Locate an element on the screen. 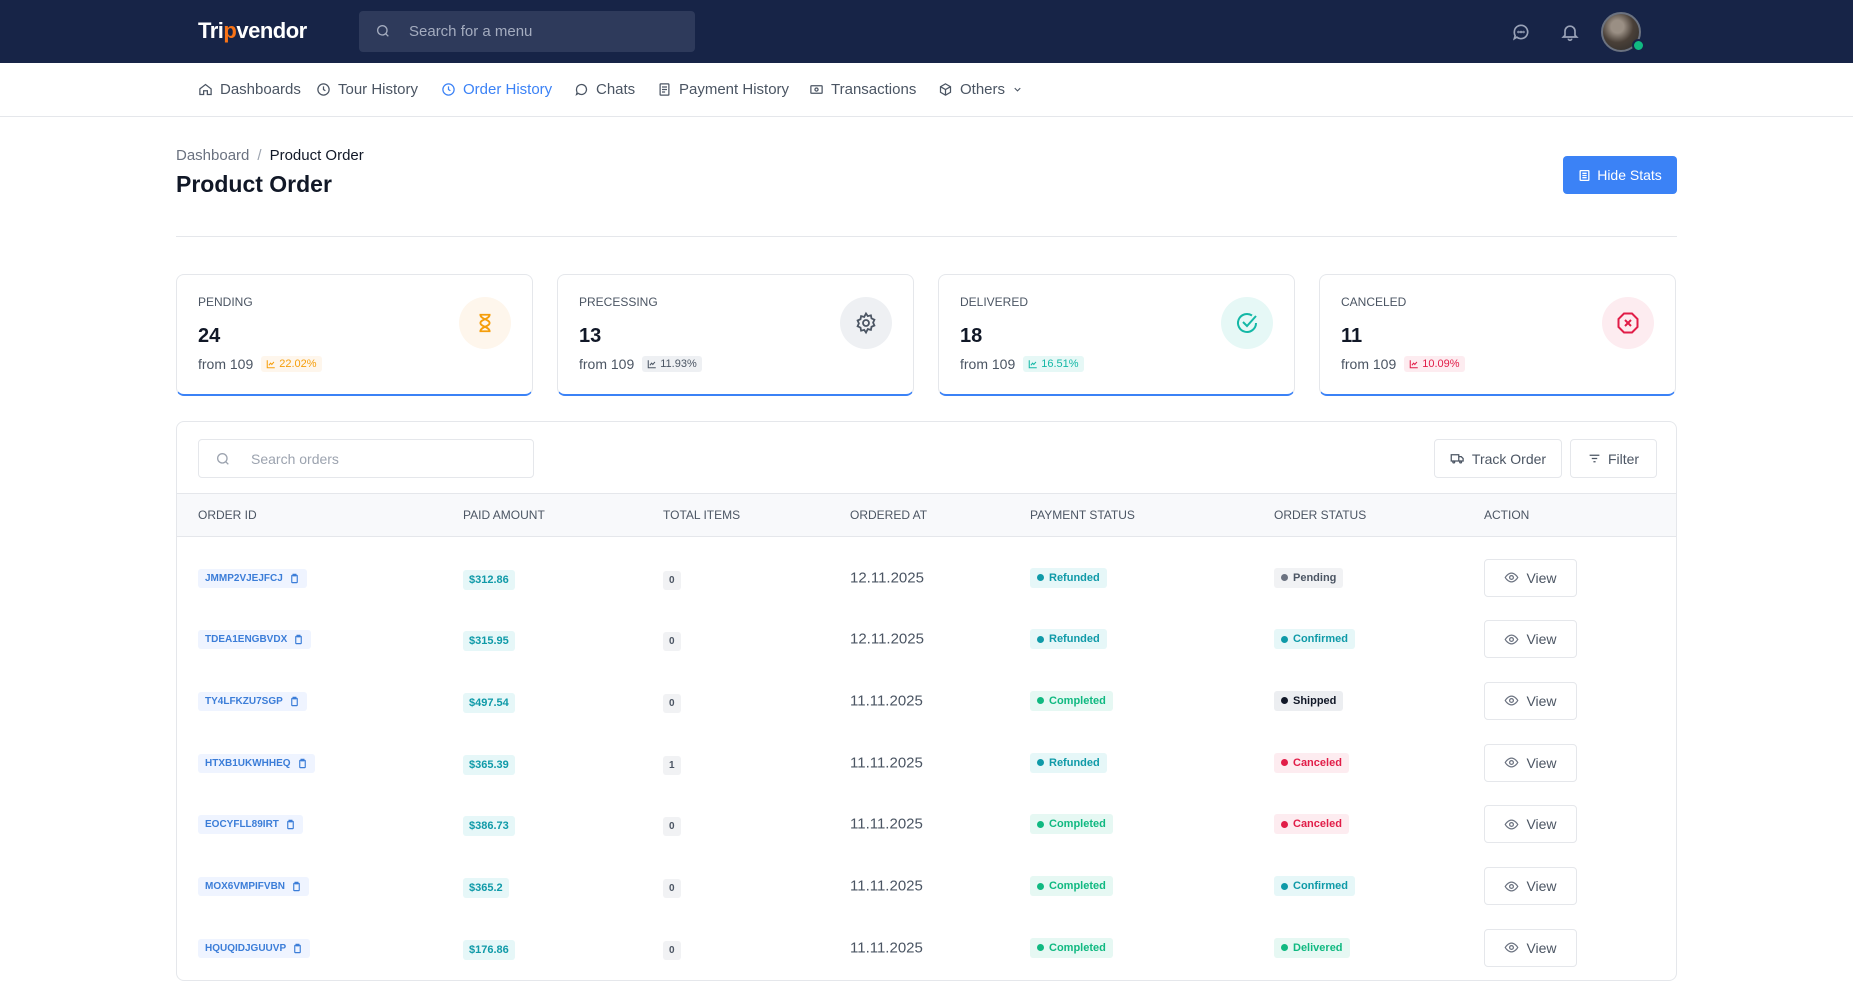  menu-search-input: Search for a menu is located at coordinates (527, 31).